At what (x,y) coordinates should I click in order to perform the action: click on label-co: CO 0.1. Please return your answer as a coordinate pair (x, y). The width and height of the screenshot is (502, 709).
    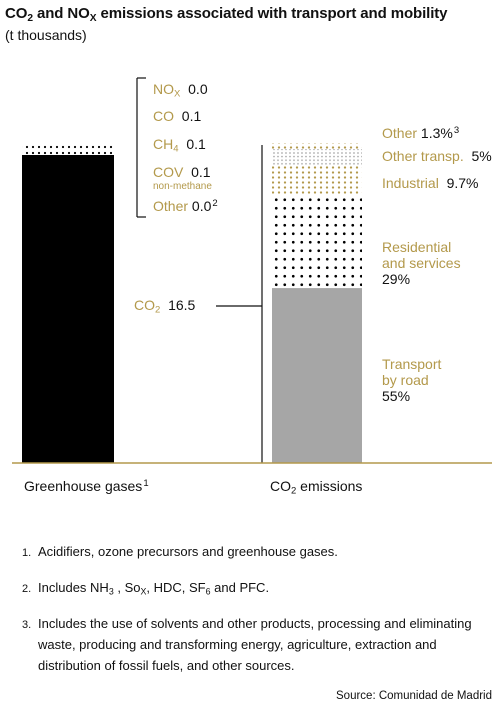
    Looking at the image, I should click on (177, 116).